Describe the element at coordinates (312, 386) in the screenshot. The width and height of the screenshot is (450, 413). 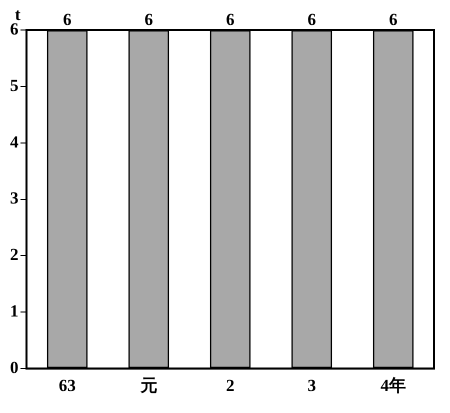
I see `x-tick-label: 3` at that location.